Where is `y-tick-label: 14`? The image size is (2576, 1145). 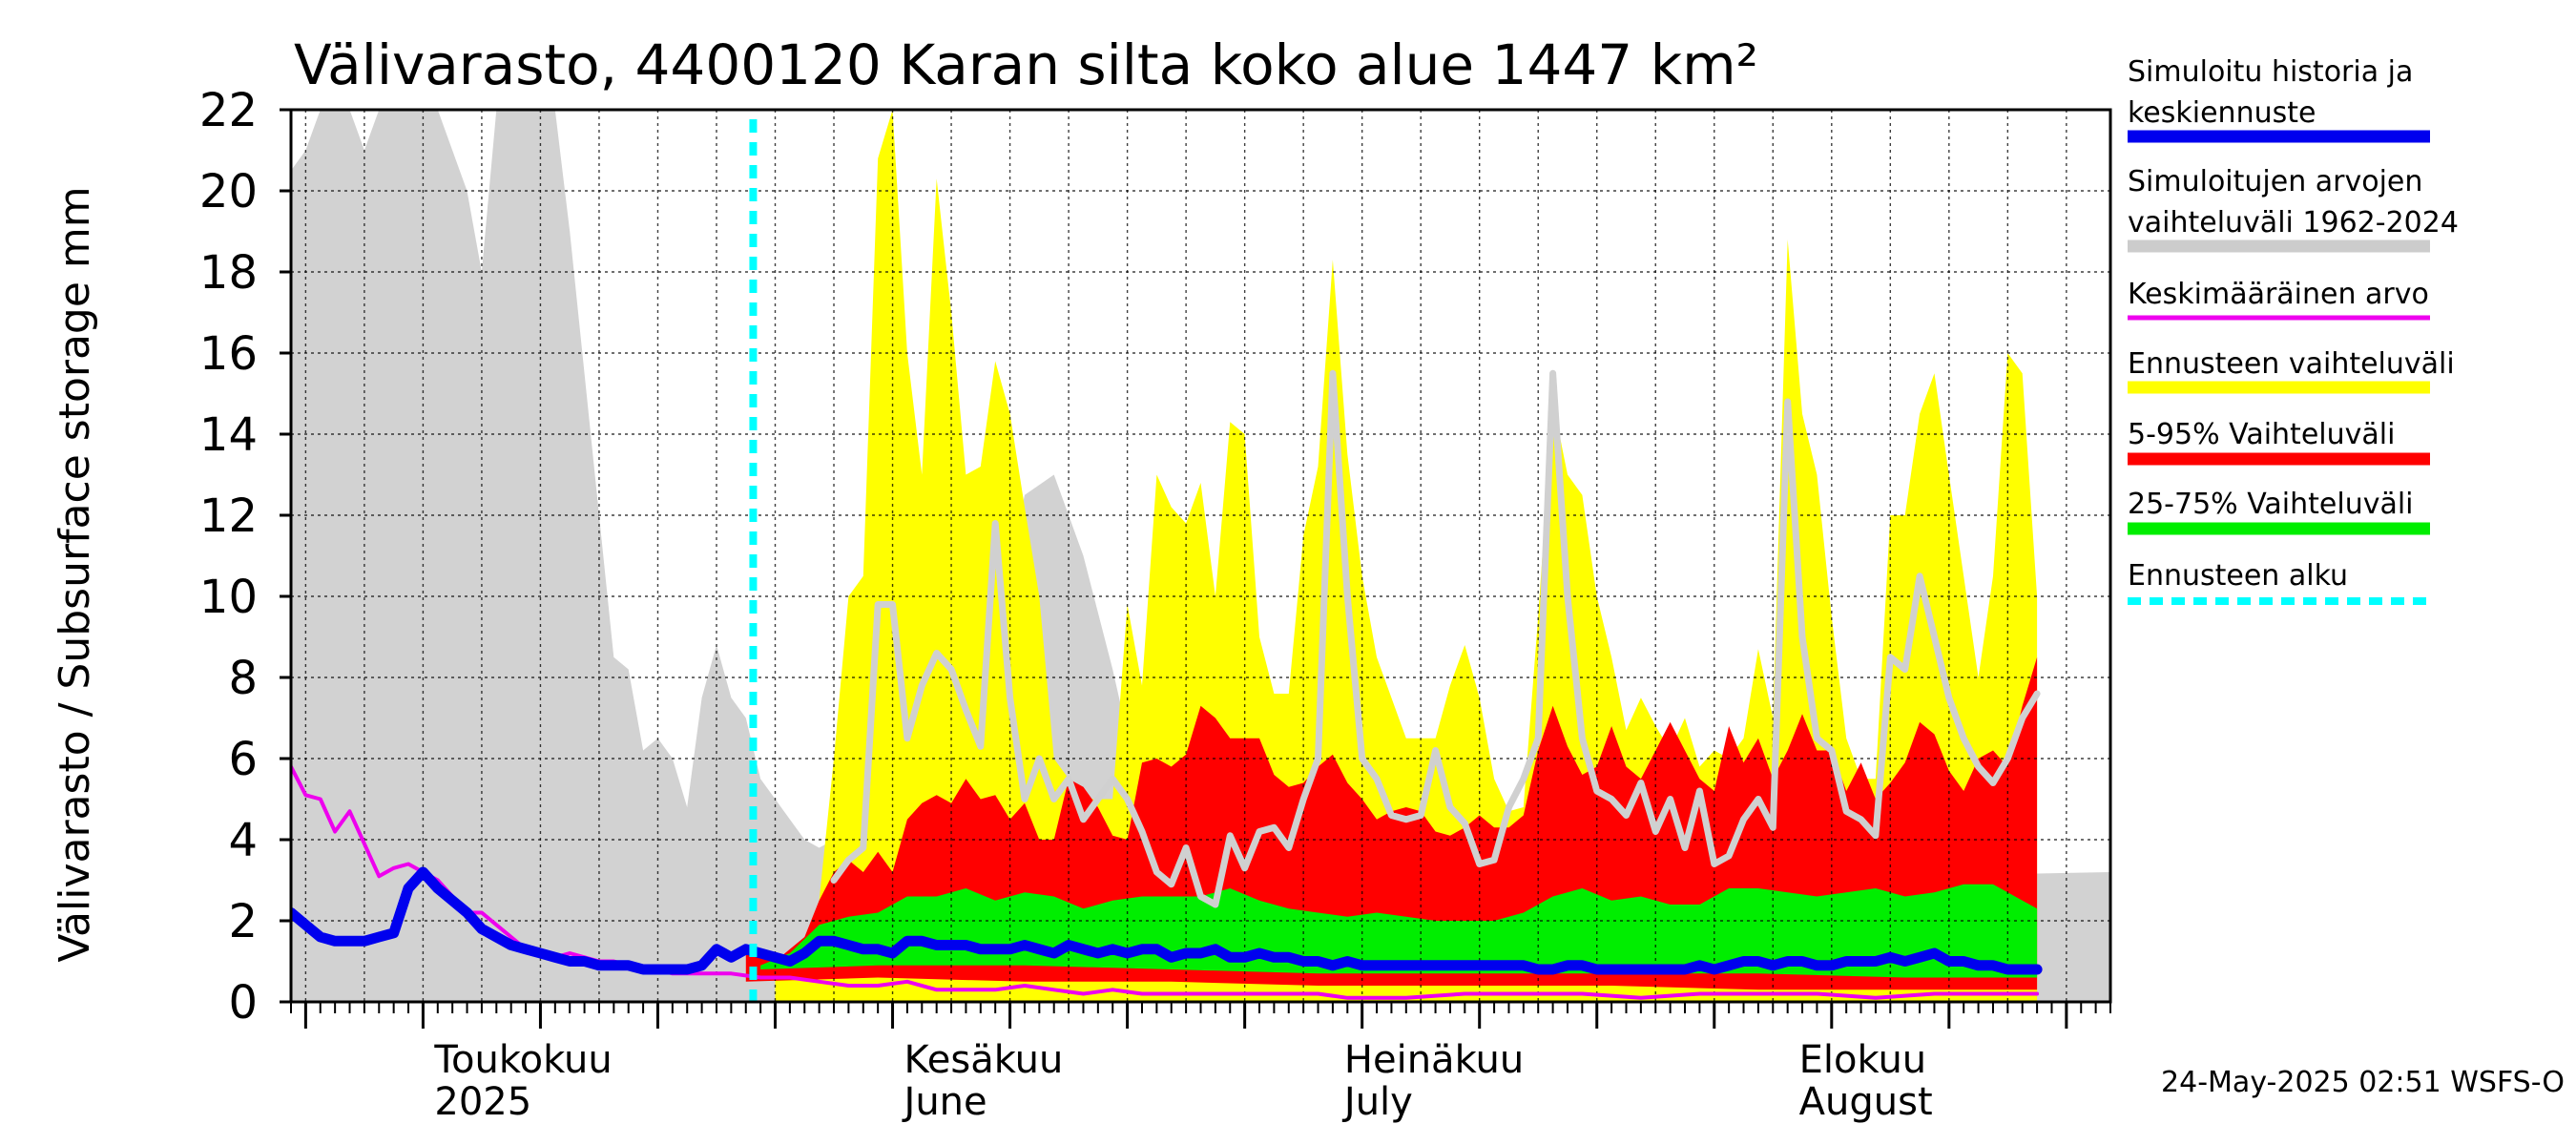
y-tick-label: 14 is located at coordinates (228, 435).